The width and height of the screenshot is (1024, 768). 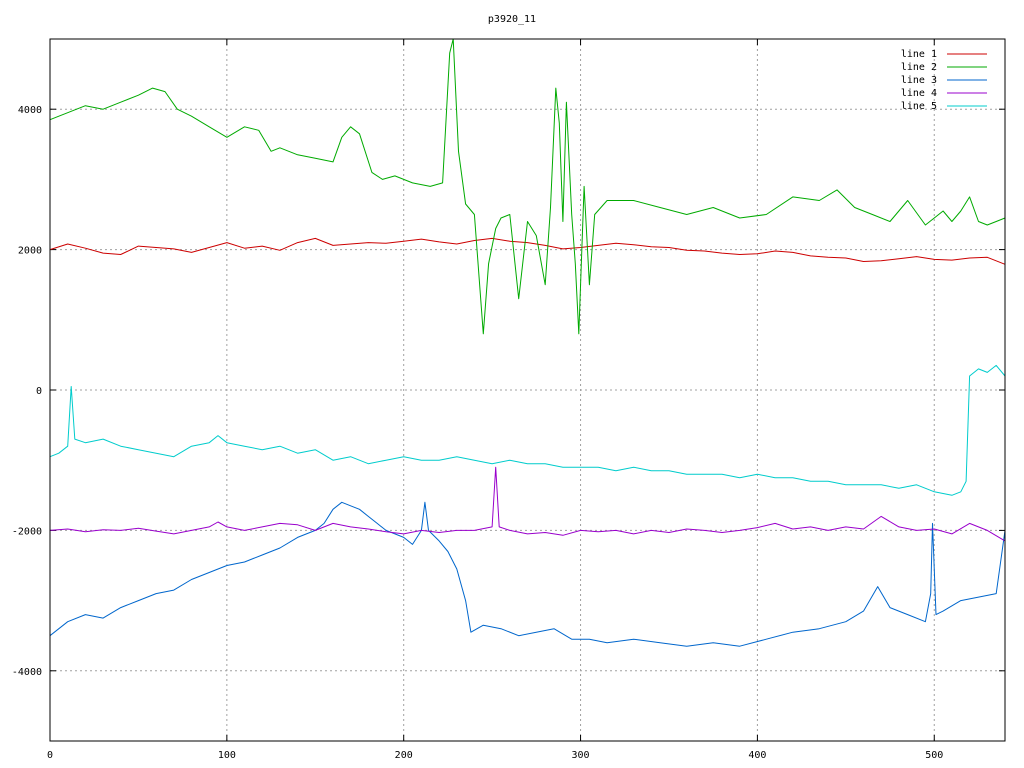 What do you see at coordinates (30, 110) in the screenshot?
I see `y-tick-label: 4000` at bounding box center [30, 110].